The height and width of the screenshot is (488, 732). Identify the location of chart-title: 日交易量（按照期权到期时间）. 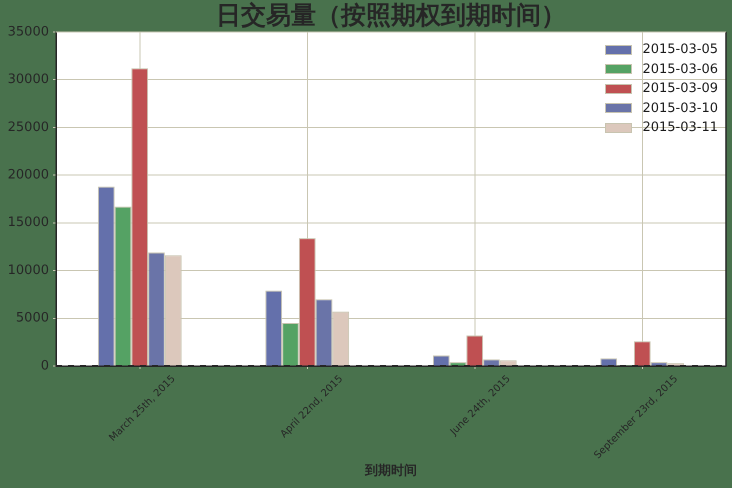
(391, 15).